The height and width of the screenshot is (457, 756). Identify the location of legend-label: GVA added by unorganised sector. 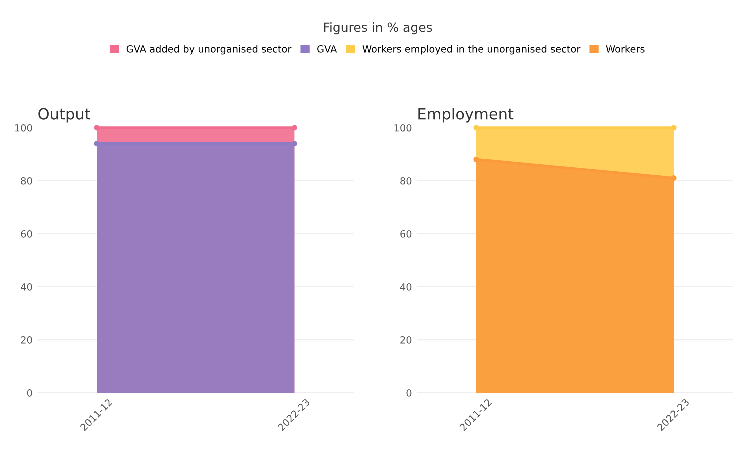
(209, 50).